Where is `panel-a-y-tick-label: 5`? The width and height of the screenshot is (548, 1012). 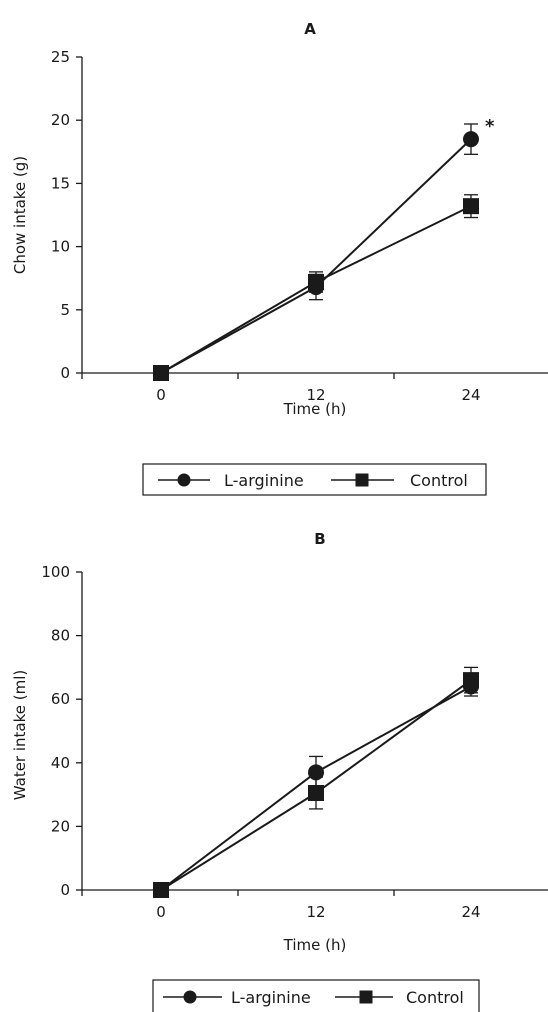
panel-a-y-tick-label: 5 is located at coordinates (65, 310).